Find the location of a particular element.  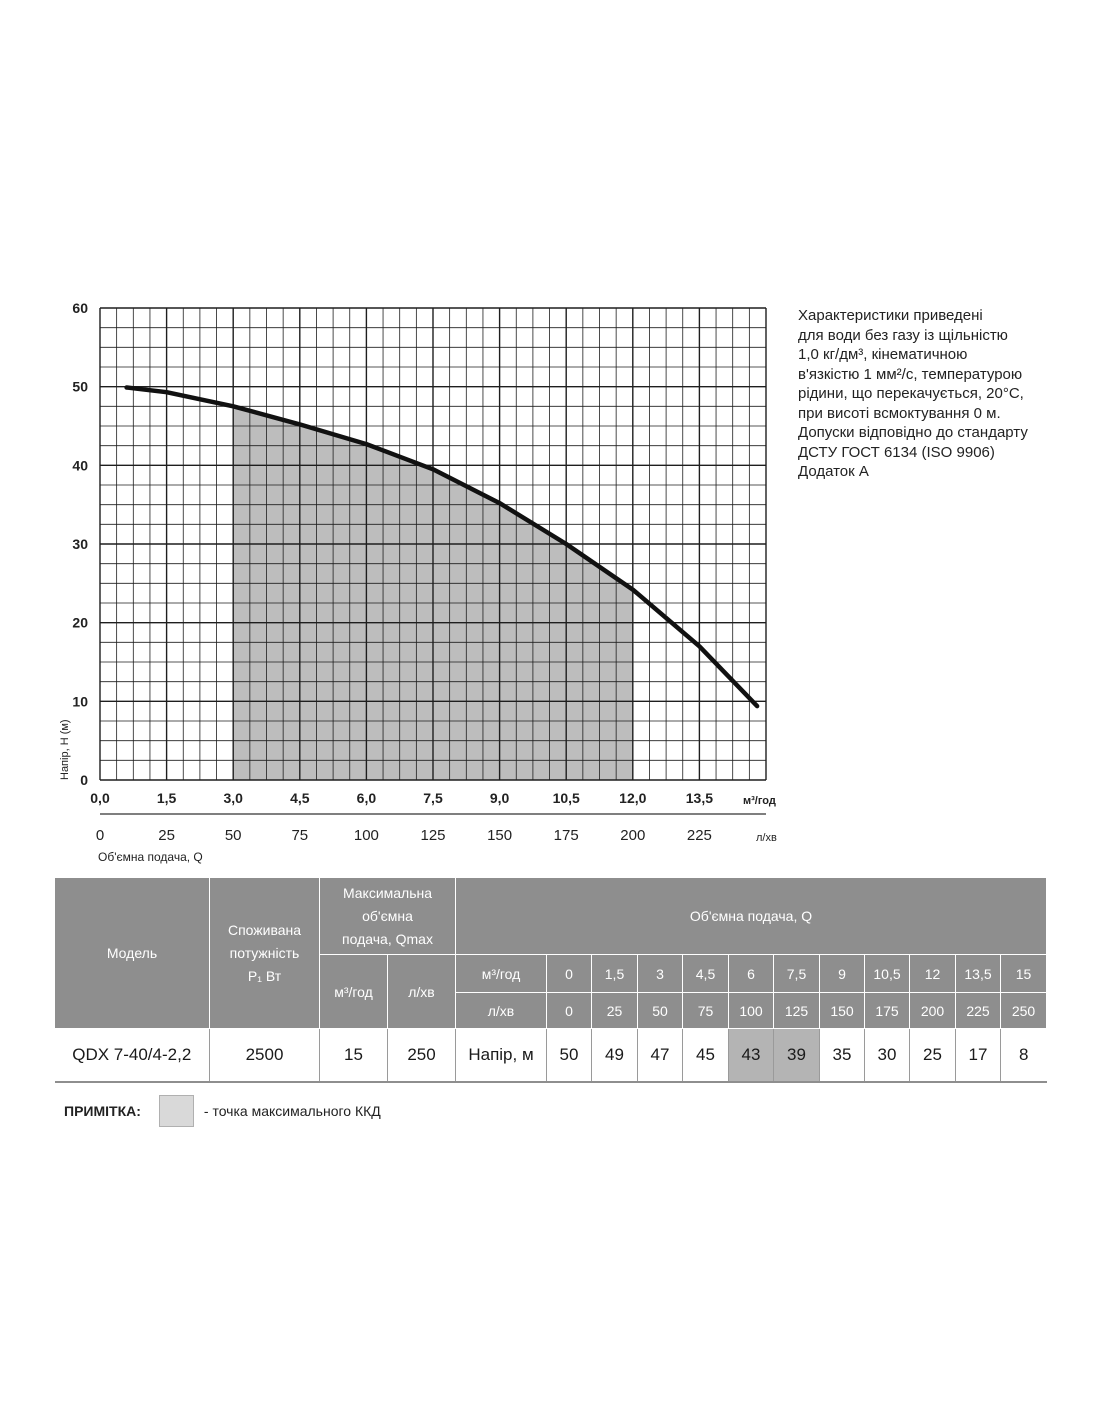

legend: ПРИМІТКА: - точка максимального ККД is located at coordinates (222, 1111).